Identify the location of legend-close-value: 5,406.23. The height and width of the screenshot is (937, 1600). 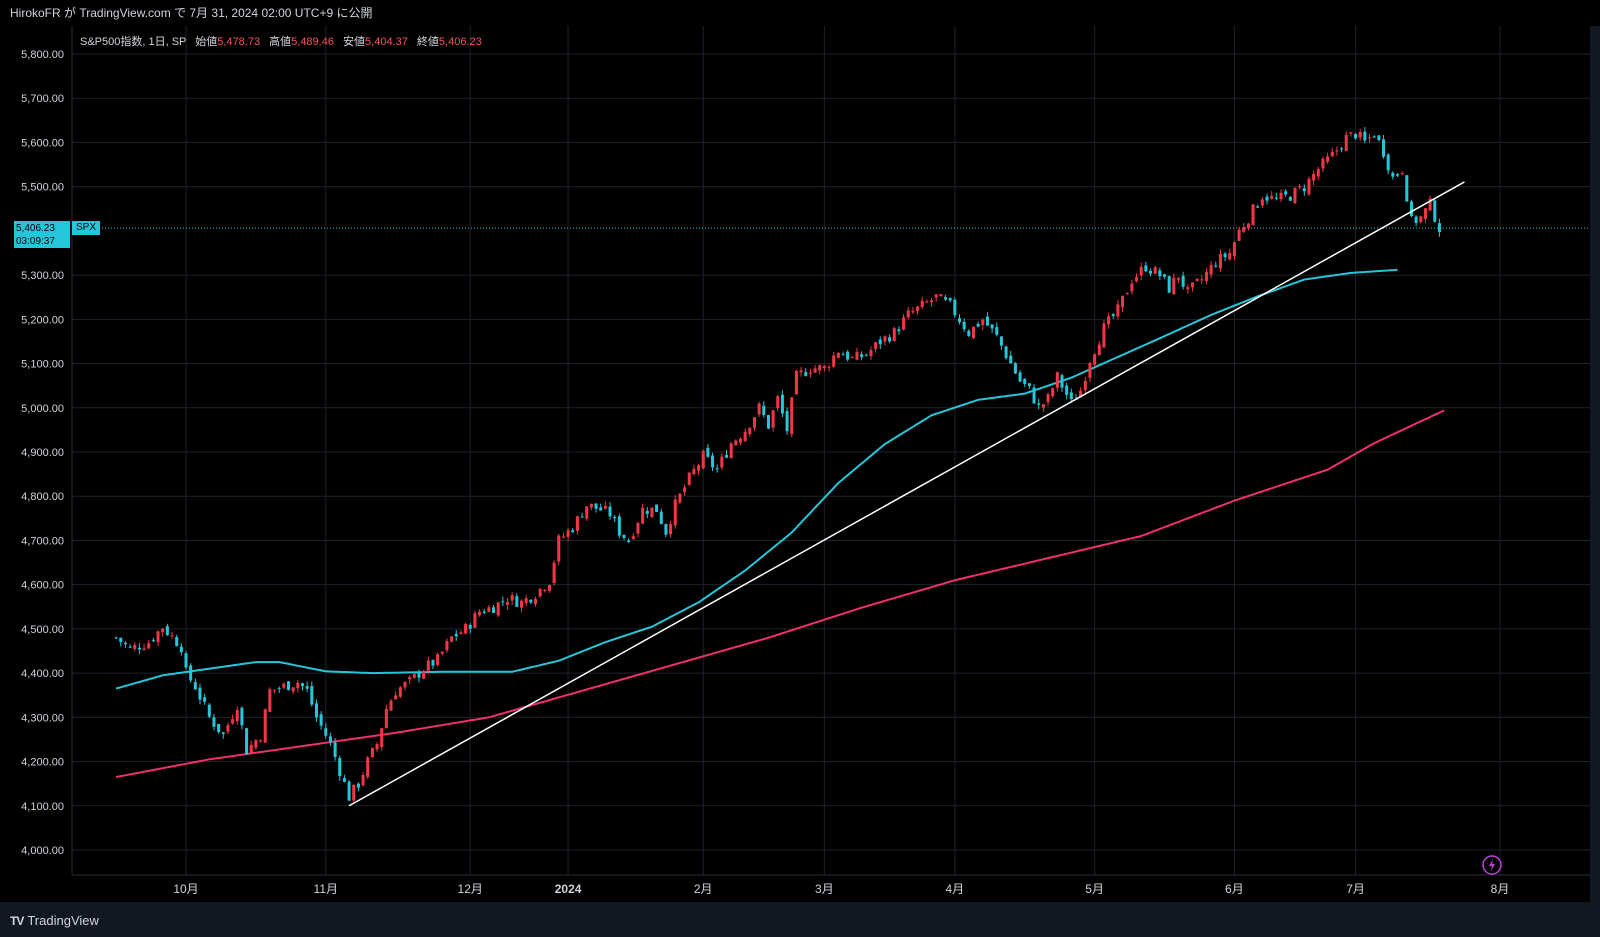
(460, 42).